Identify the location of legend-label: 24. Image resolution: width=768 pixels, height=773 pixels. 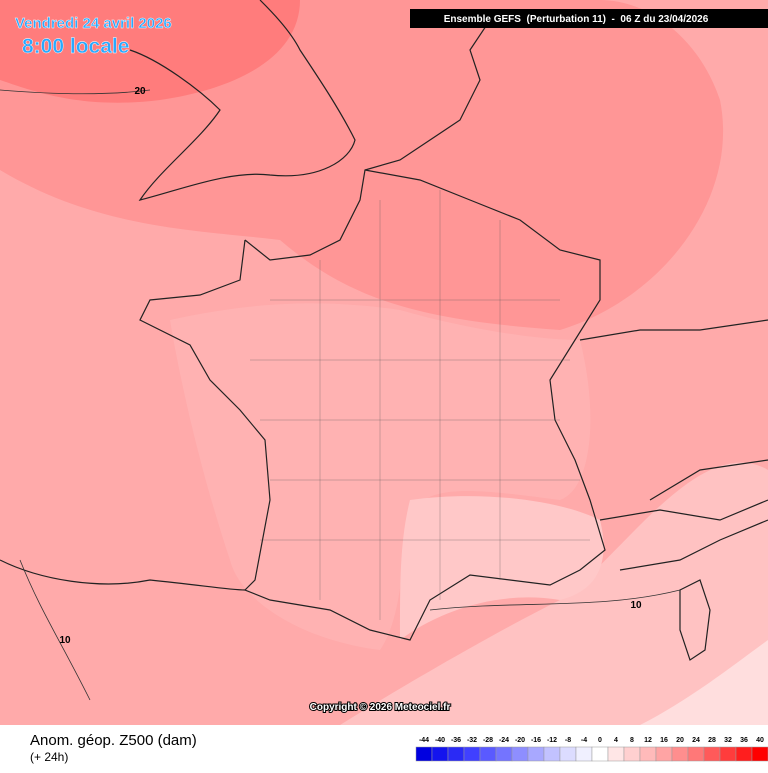
(696, 740).